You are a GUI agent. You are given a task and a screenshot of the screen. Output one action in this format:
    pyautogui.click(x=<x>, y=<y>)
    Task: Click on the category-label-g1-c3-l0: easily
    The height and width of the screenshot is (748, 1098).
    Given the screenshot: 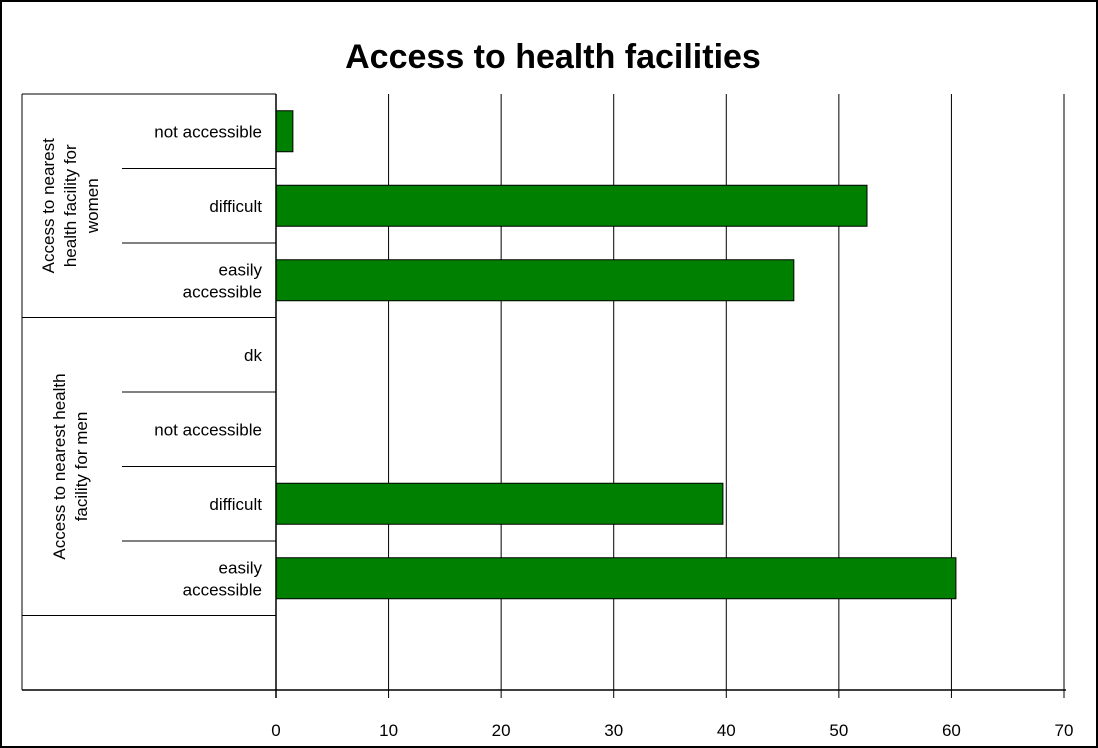 What is the action you would take?
    pyautogui.click(x=241, y=567)
    